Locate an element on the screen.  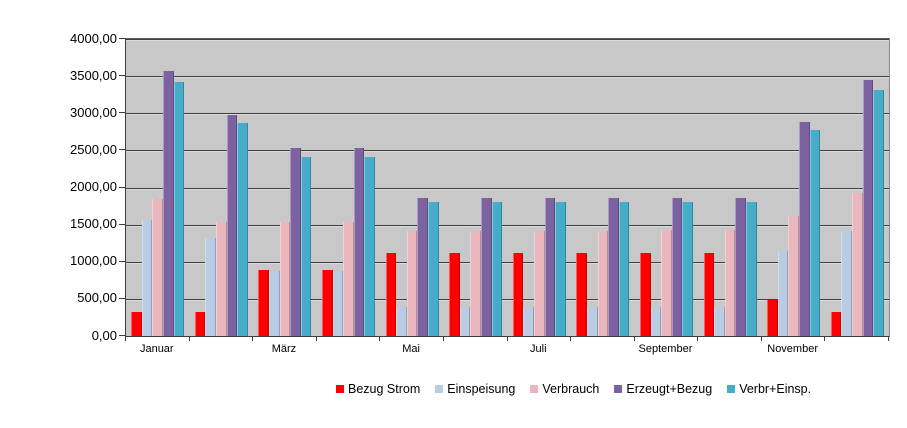
bar-erzeugt-bezug-februar is located at coordinates (232, 225).